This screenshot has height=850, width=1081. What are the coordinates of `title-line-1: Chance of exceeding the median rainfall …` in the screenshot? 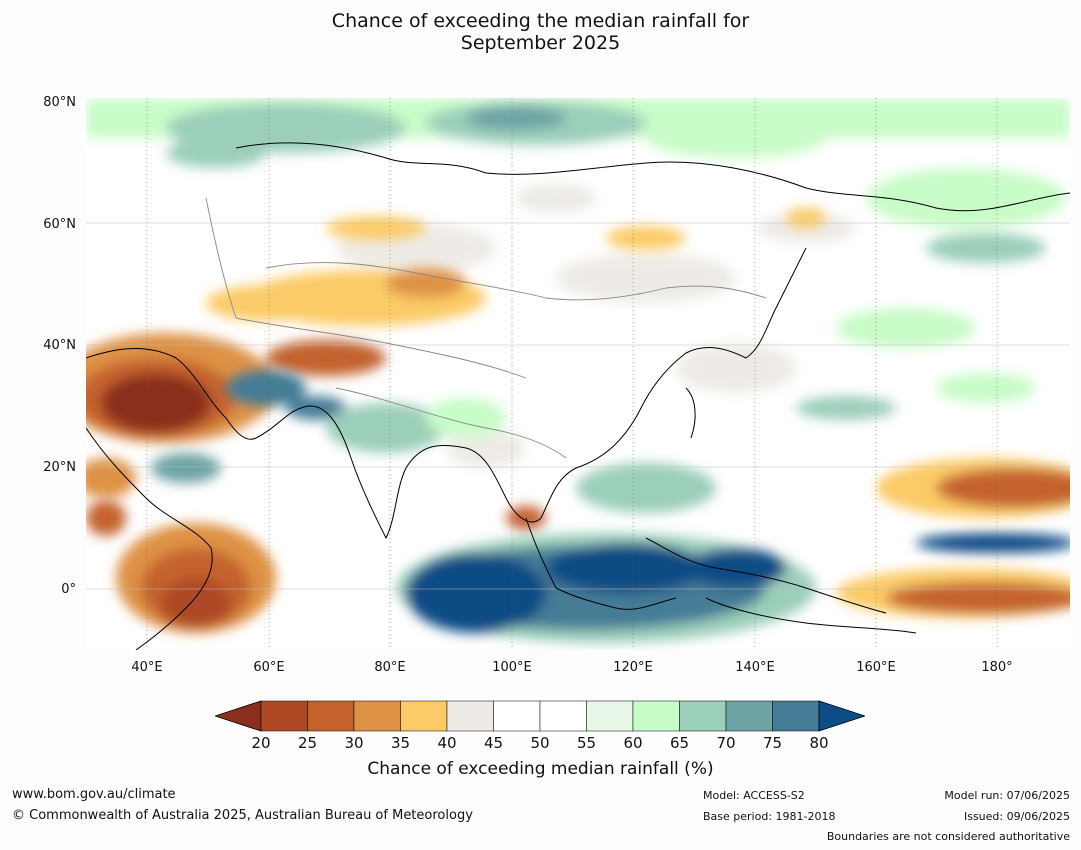 It's located at (540, 21).